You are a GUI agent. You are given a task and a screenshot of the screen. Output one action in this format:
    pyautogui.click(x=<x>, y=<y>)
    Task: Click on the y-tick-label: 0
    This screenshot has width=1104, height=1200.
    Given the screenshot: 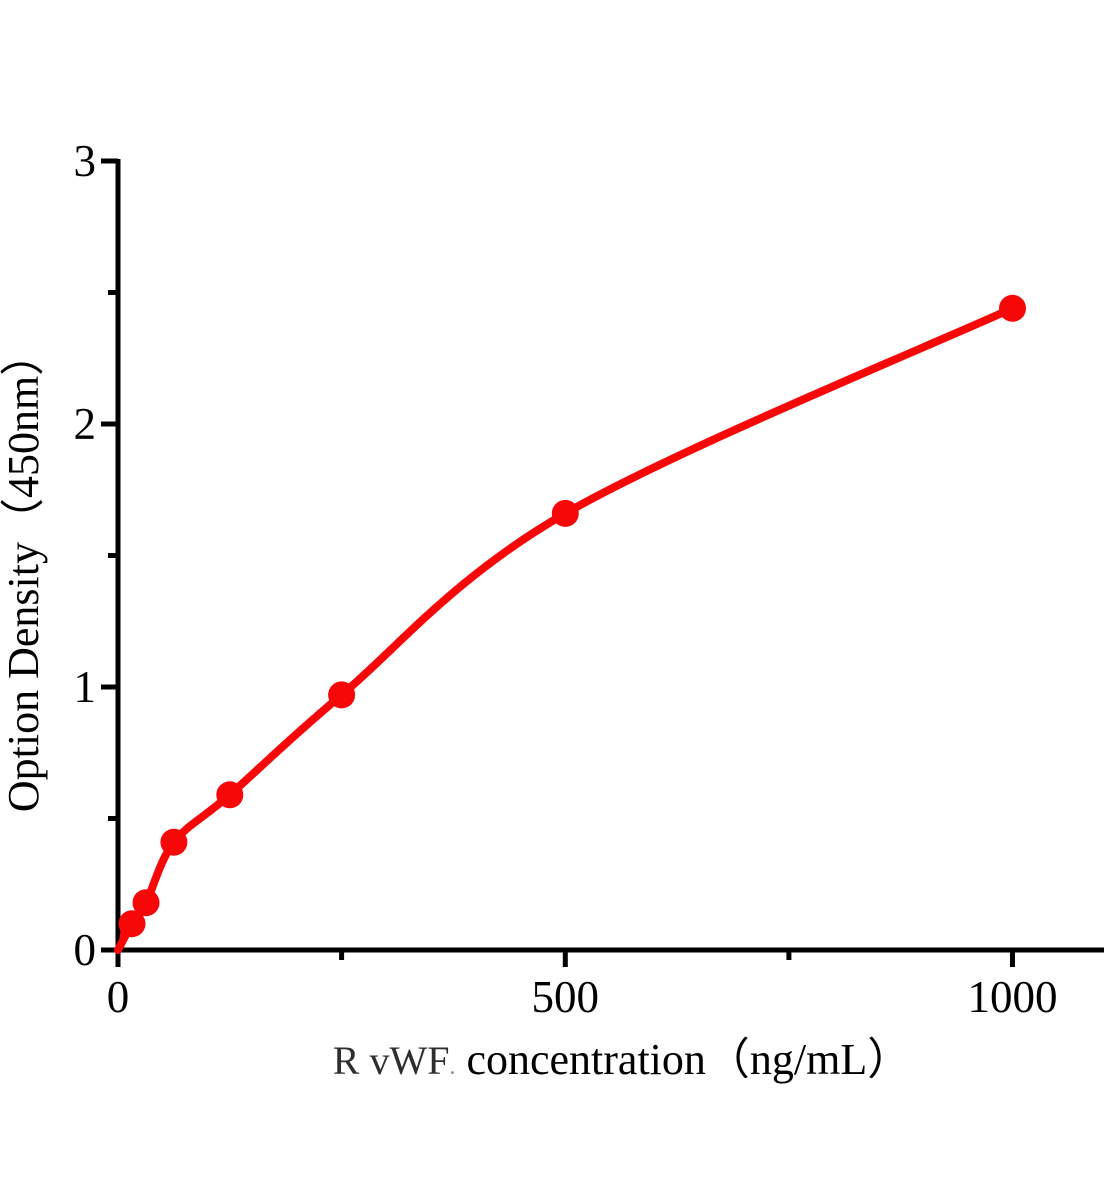 What is the action you would take?
    pyautogui.click(x=85, y=950)
    